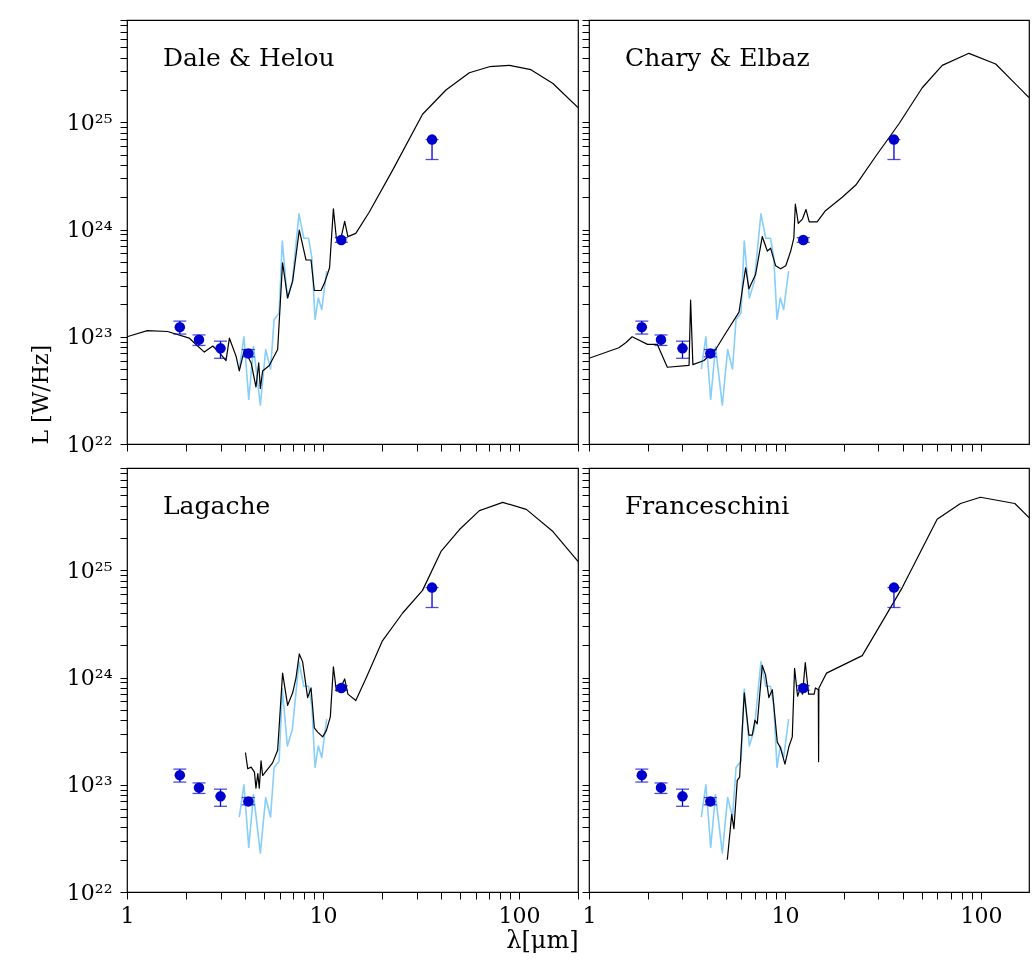 The width and height of the screenshot is (1032, 968). What do you see at coordinates (717, 57) in the screenshot?
I see `text: Chary & Elbaz` at bounding box center [717, 57].